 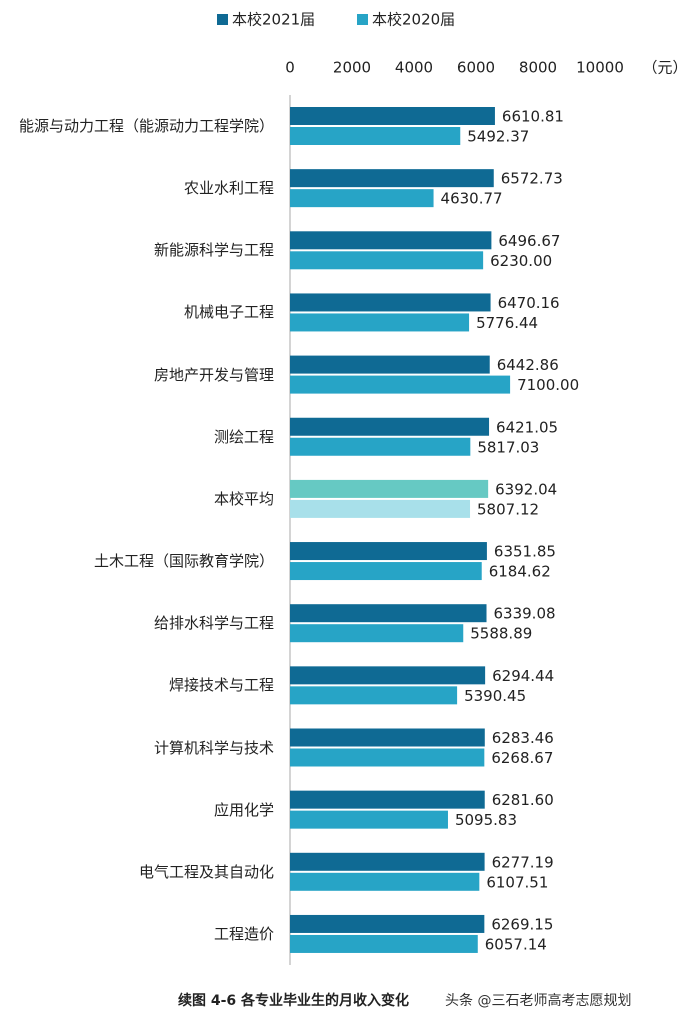 I want to click on category-label-box: 机械电子工程, so click(x=228, y=312).